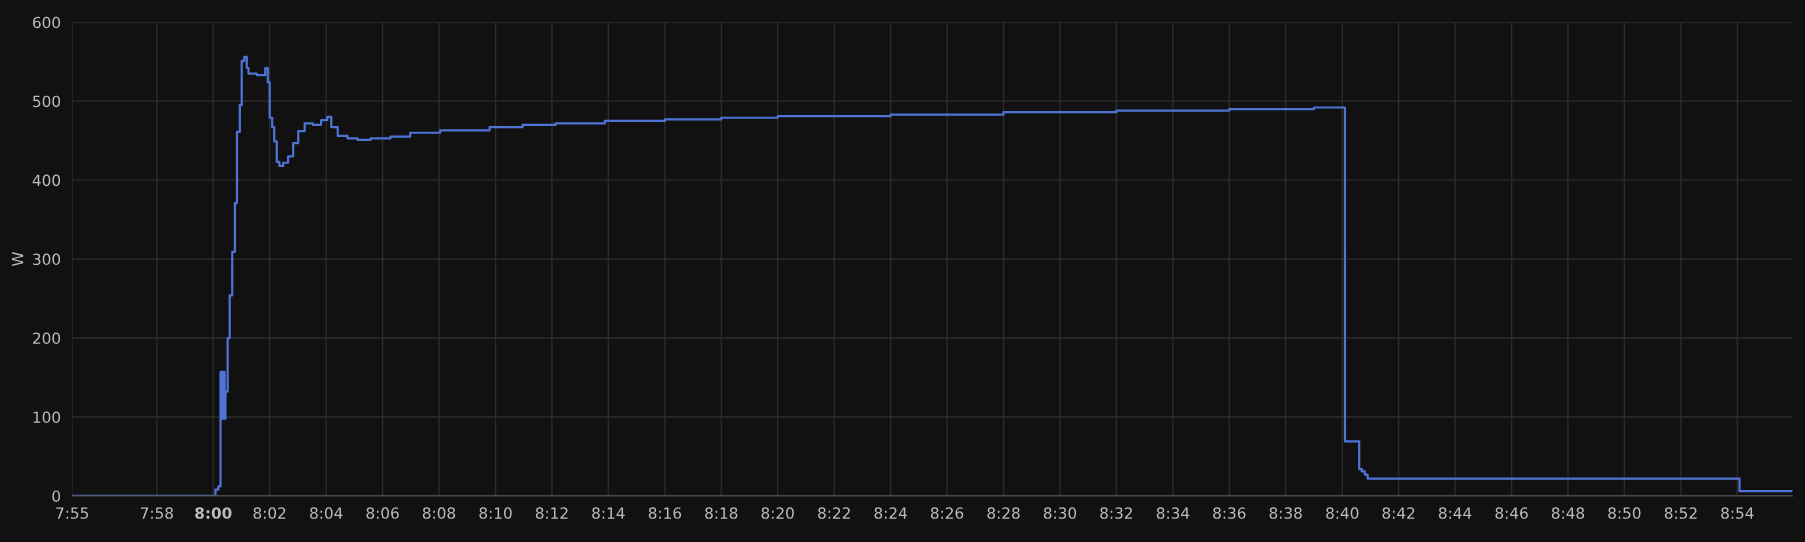 This screenshot has width=1805, height=542. I want to click on x-tick-label: 8:04, so click(326, 513).